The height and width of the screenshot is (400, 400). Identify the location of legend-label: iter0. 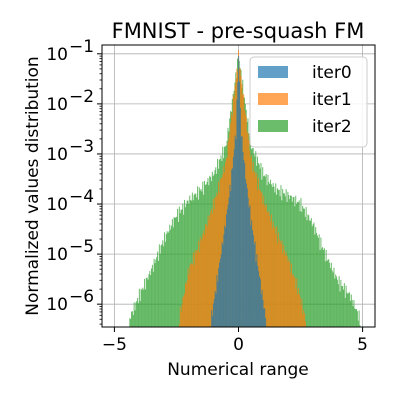
(332, 73).